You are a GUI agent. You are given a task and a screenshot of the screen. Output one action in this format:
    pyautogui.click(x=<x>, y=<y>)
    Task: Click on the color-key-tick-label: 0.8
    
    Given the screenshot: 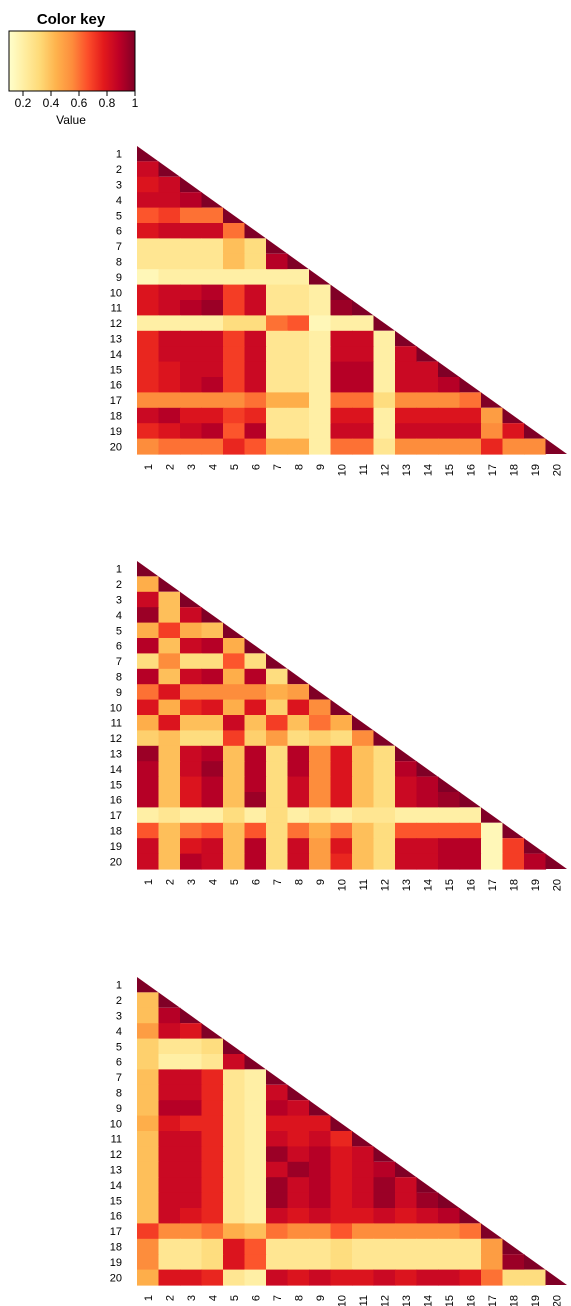 What is the action you would take?
    pyautogui.click(x=107, y=103)
    